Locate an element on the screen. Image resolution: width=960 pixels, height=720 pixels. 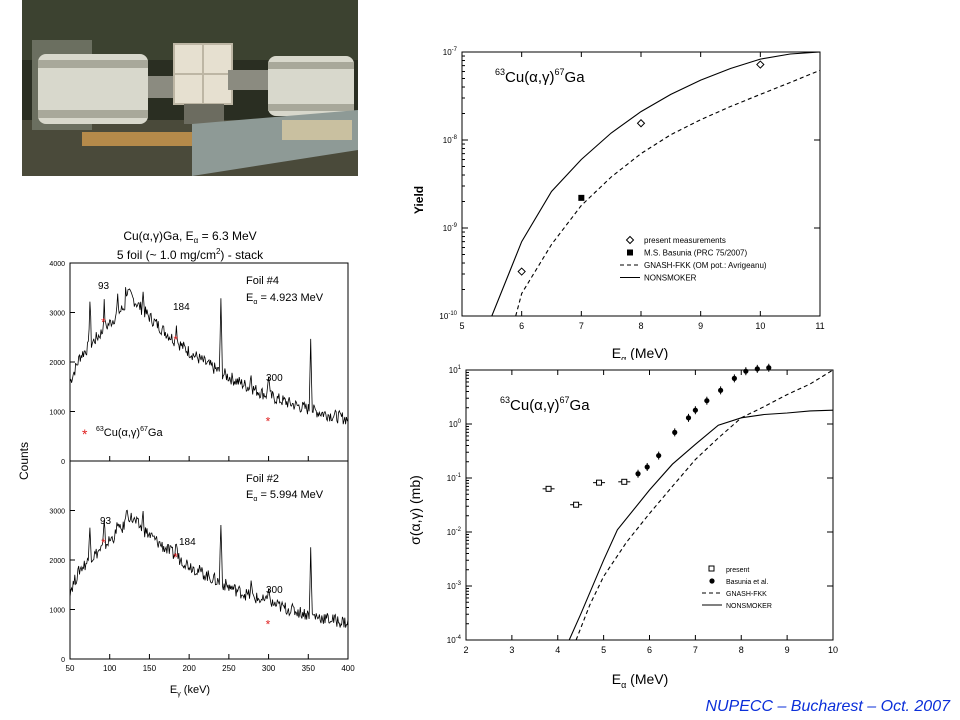
yield-legend-swatch is located at coordinates (630, 252).